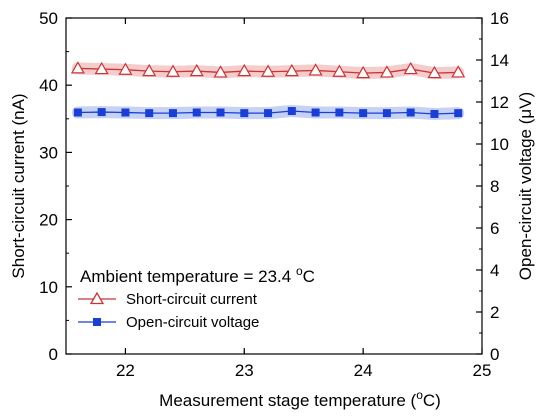  Describe the element at coordinates (525, 114) in the screenshot. I see `y-right-axis-title-mu: μ` at that location.